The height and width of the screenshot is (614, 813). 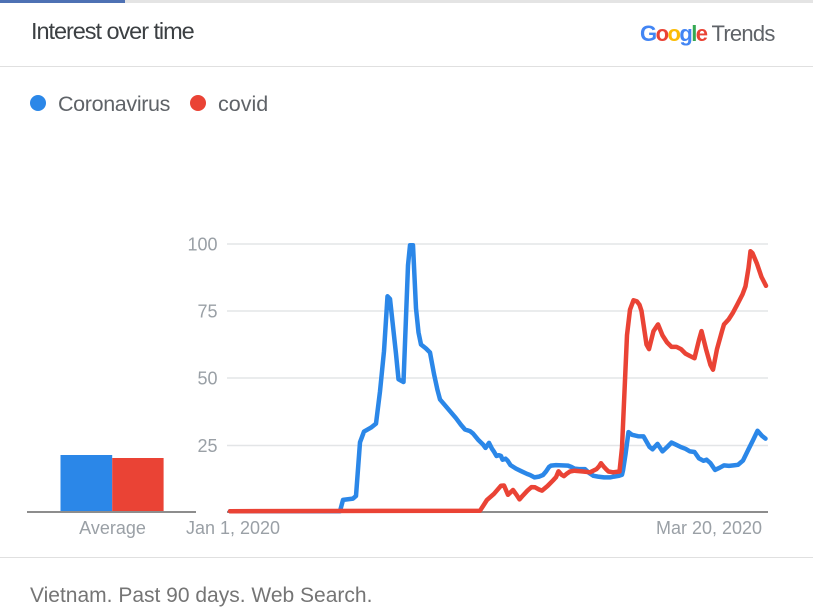 I want to click on svg-text: 75, so click(x=207, y=312).